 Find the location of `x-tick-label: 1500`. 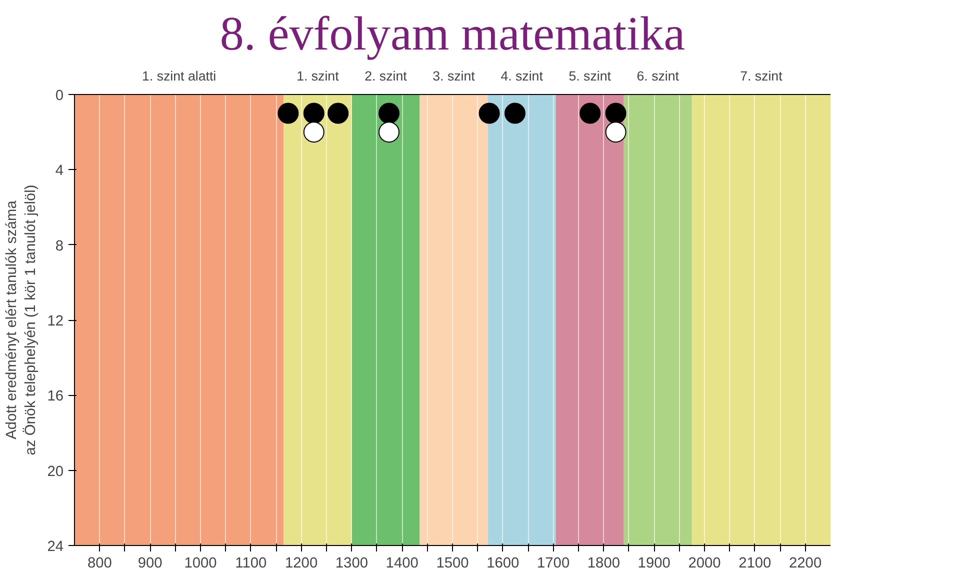

x-tick-label: 1500 is located at coordinates (452, 564).